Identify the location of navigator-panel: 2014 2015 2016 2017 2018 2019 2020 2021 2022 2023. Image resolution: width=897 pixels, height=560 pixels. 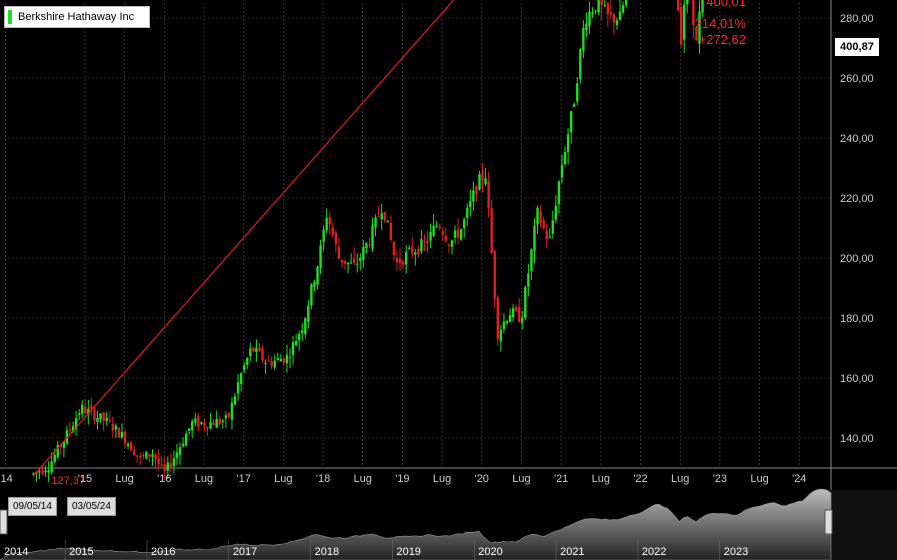
(448, 524).